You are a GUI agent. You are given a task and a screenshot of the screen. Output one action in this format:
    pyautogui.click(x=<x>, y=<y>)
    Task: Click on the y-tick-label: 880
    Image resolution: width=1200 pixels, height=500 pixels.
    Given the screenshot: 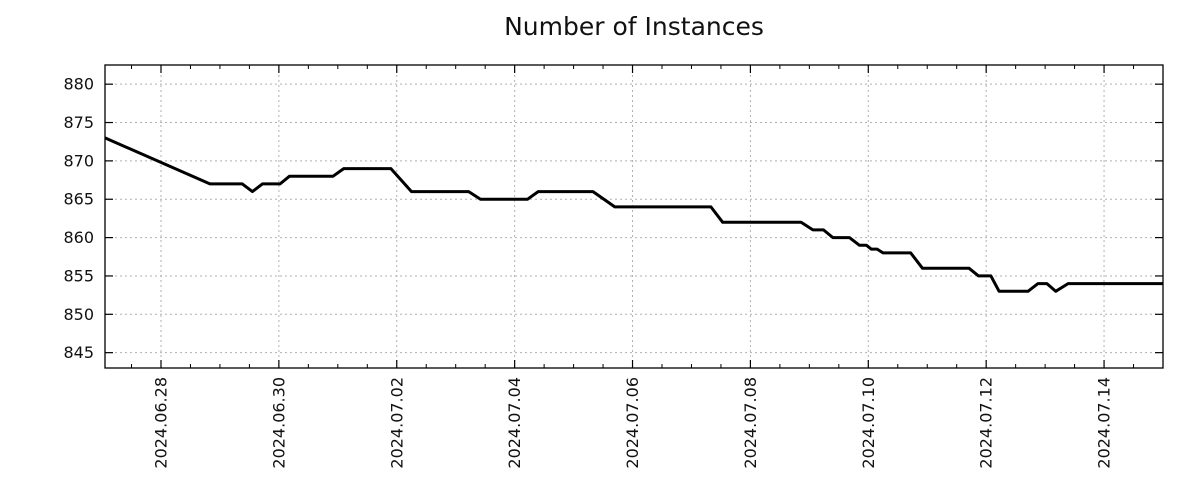 What is the action you would take?
    pyautogui.click(x=78, y=84)
    